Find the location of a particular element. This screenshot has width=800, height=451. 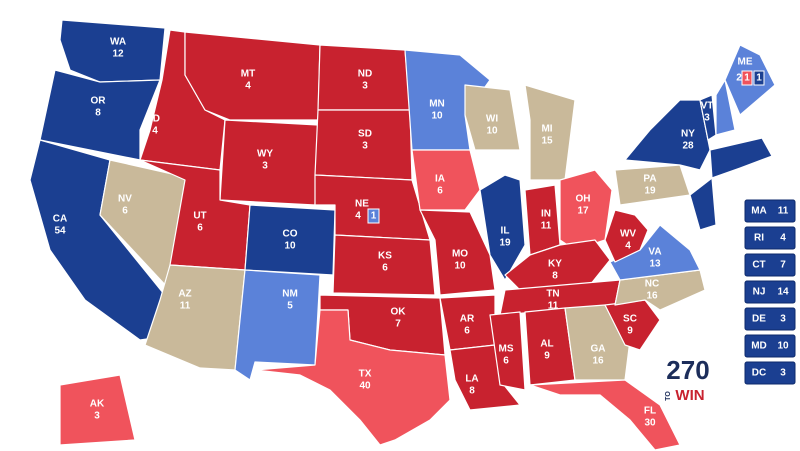

state-votes: 40 is located at coordinates (365, 386).